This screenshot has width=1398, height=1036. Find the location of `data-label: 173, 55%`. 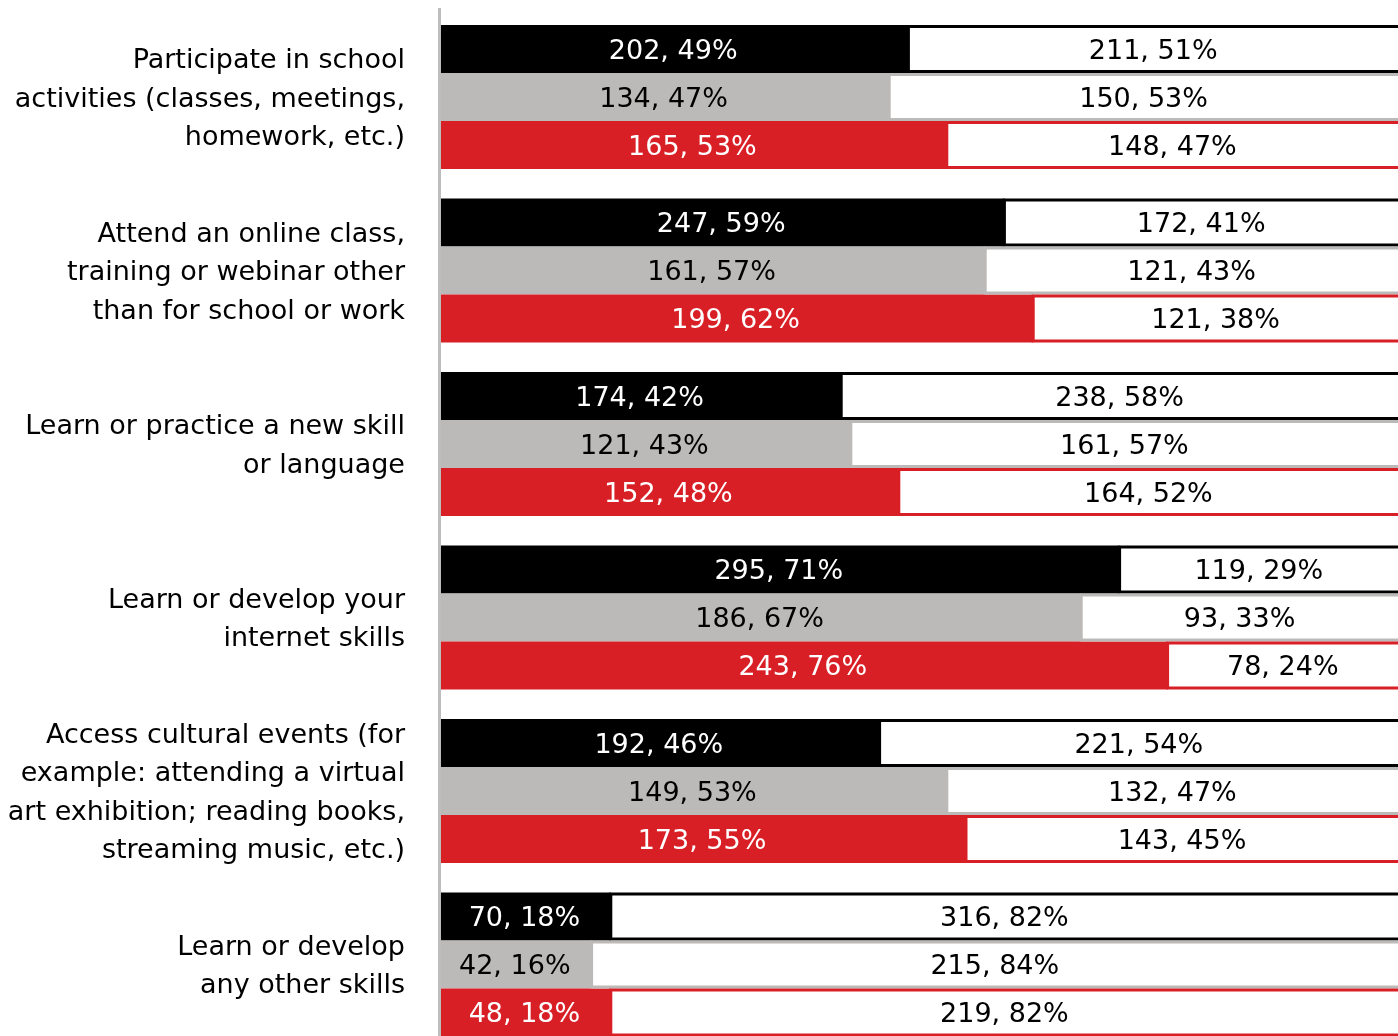

data-label: 173, 55% is located at coordinates (702, 839).